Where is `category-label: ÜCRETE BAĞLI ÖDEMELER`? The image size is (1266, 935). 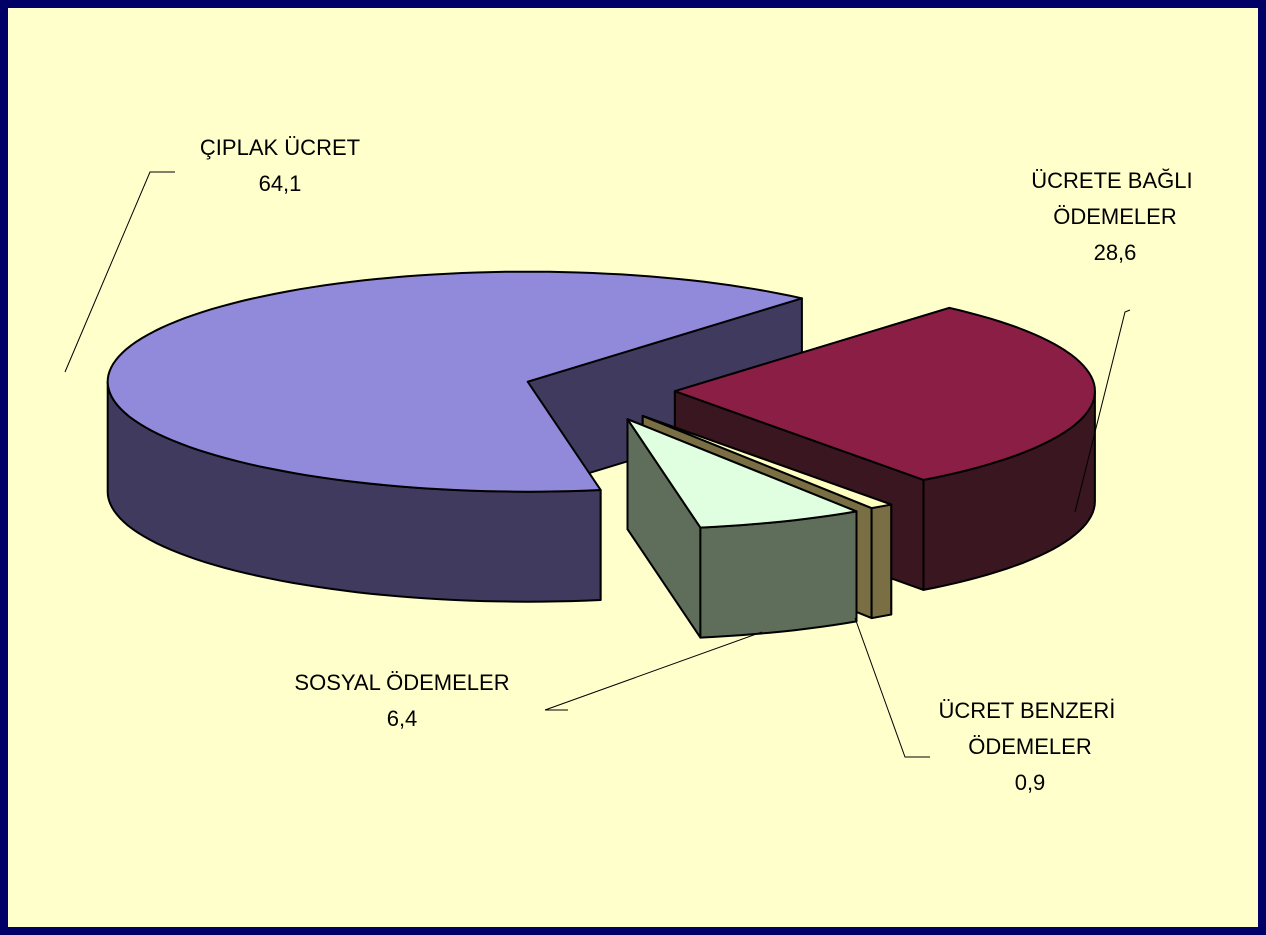 category-label: ÜCRETE BAĞLI ÖDEMELER is located at coordinates (1114, 198).